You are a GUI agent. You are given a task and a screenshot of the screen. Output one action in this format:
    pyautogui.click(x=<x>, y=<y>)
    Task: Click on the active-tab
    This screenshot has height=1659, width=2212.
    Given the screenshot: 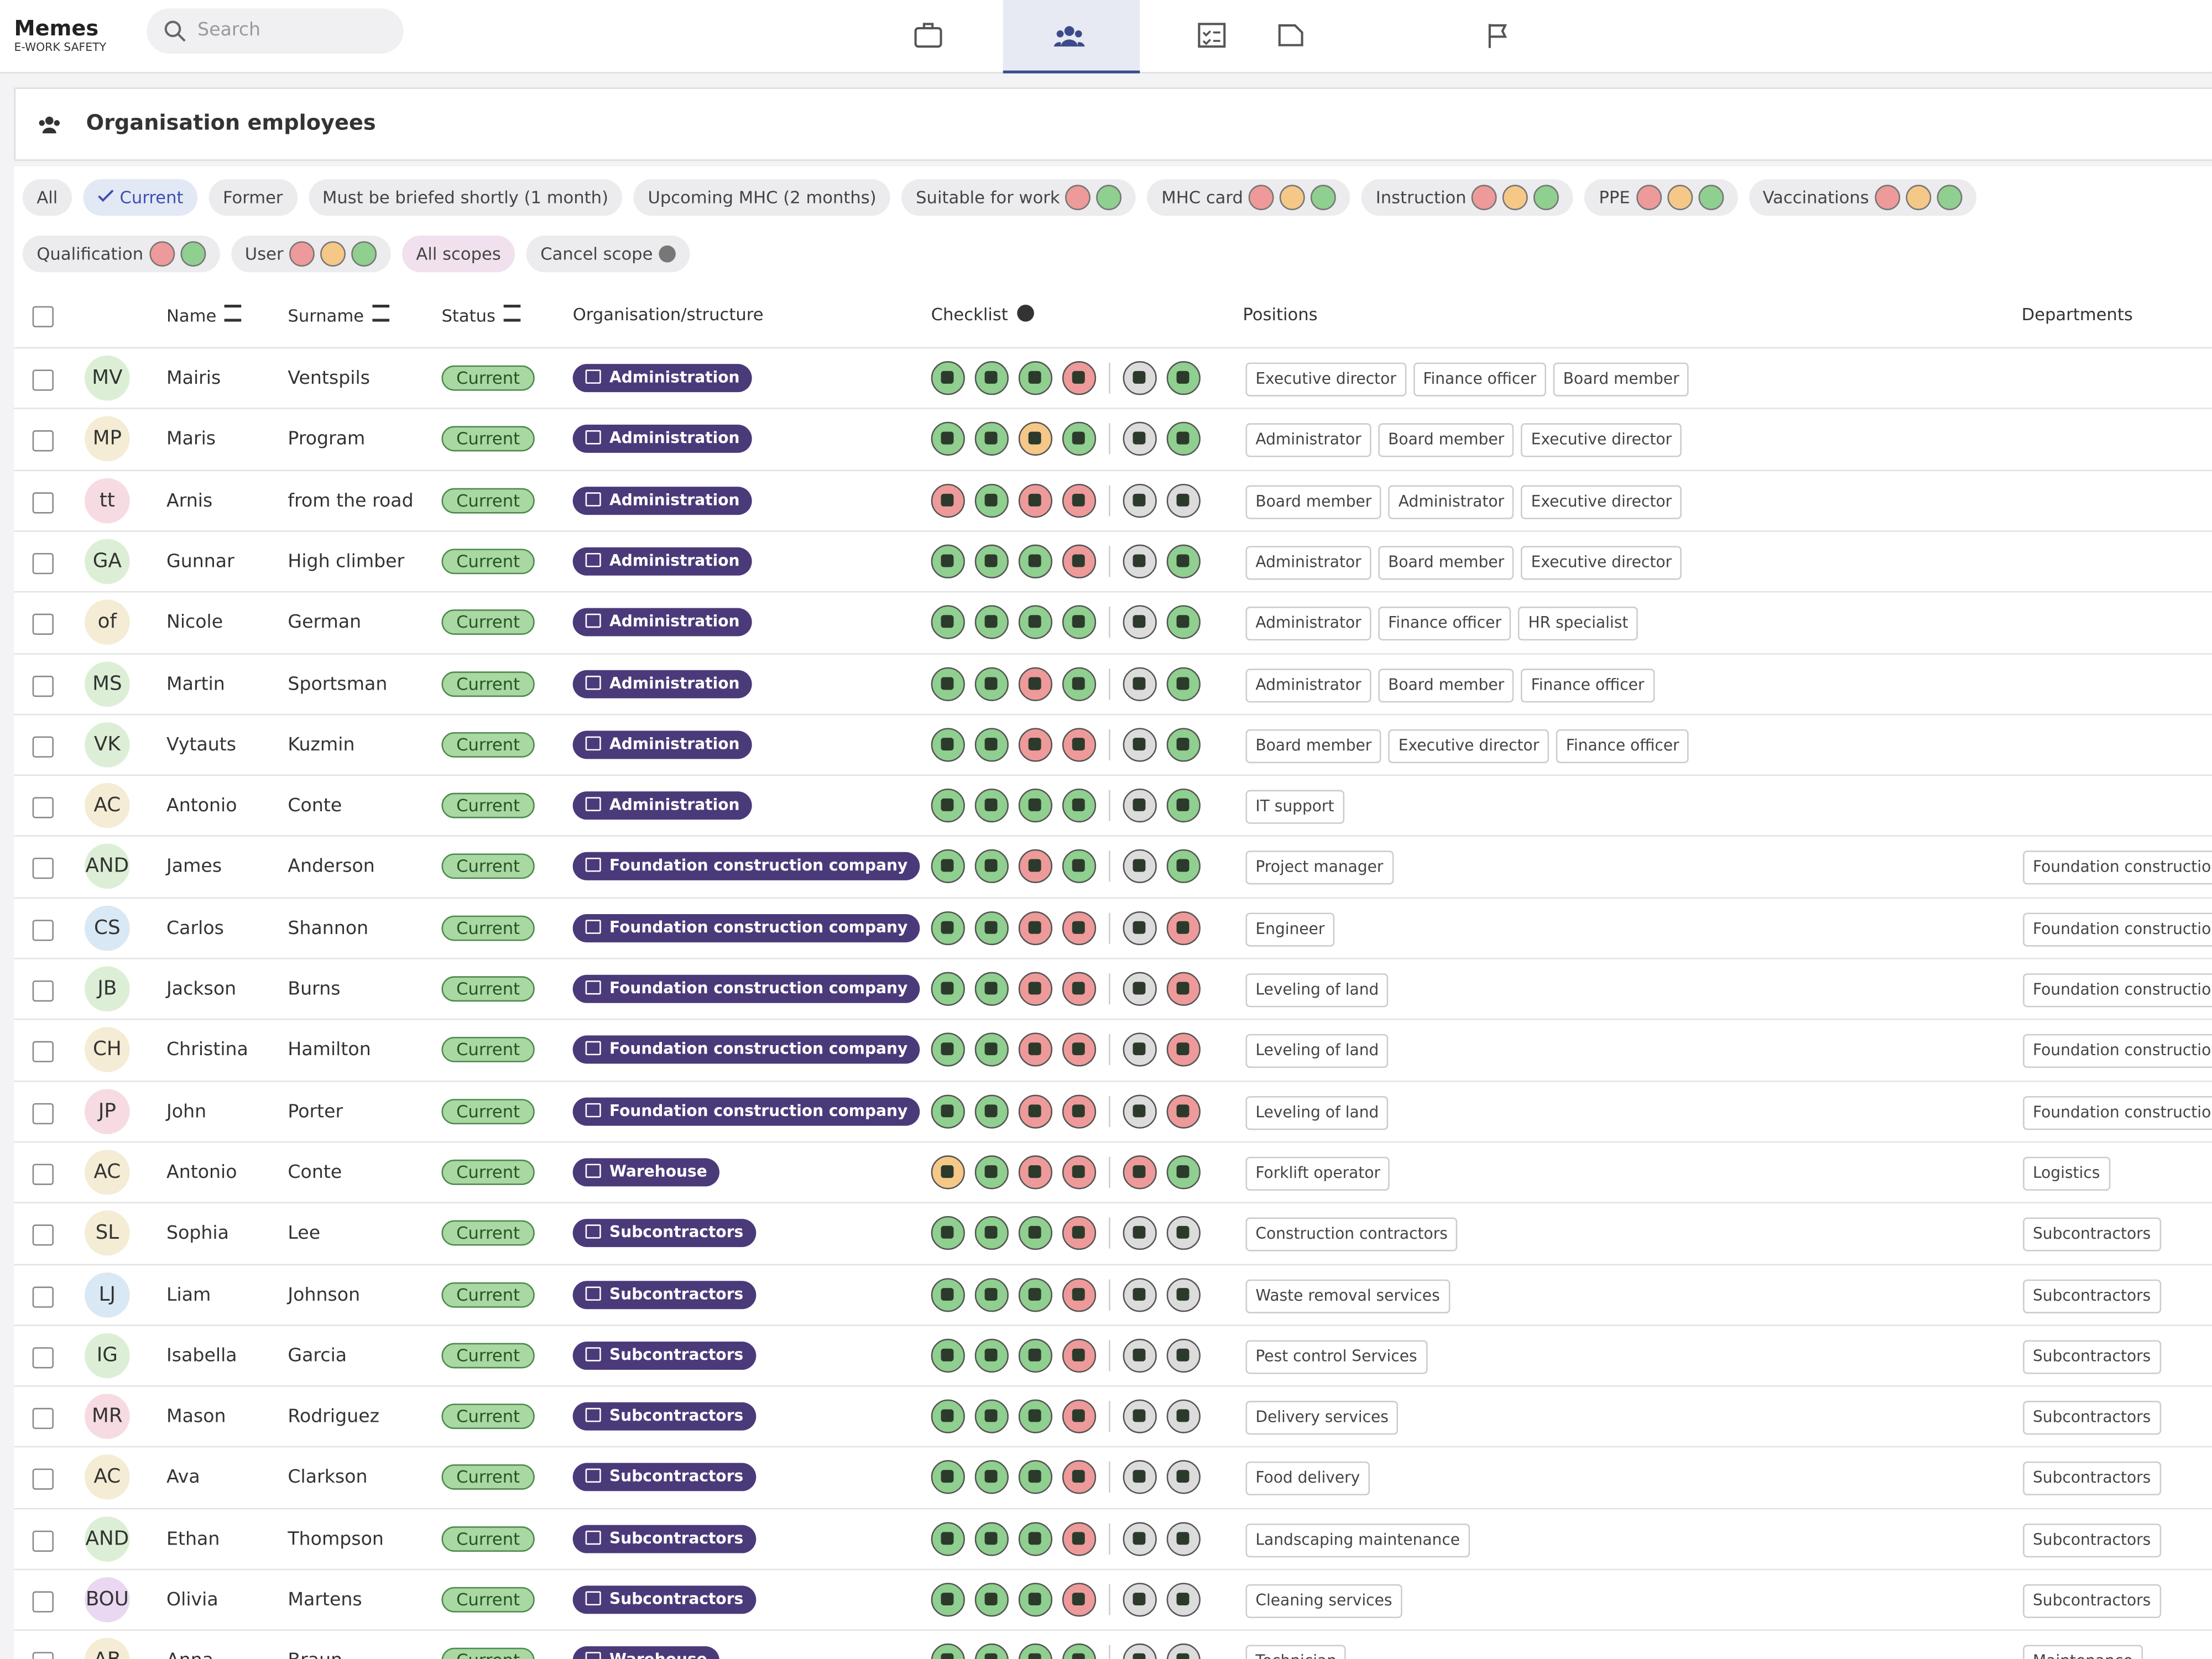 What is the action you would take?
    pyautogui.click(x=1071, y=37)
    